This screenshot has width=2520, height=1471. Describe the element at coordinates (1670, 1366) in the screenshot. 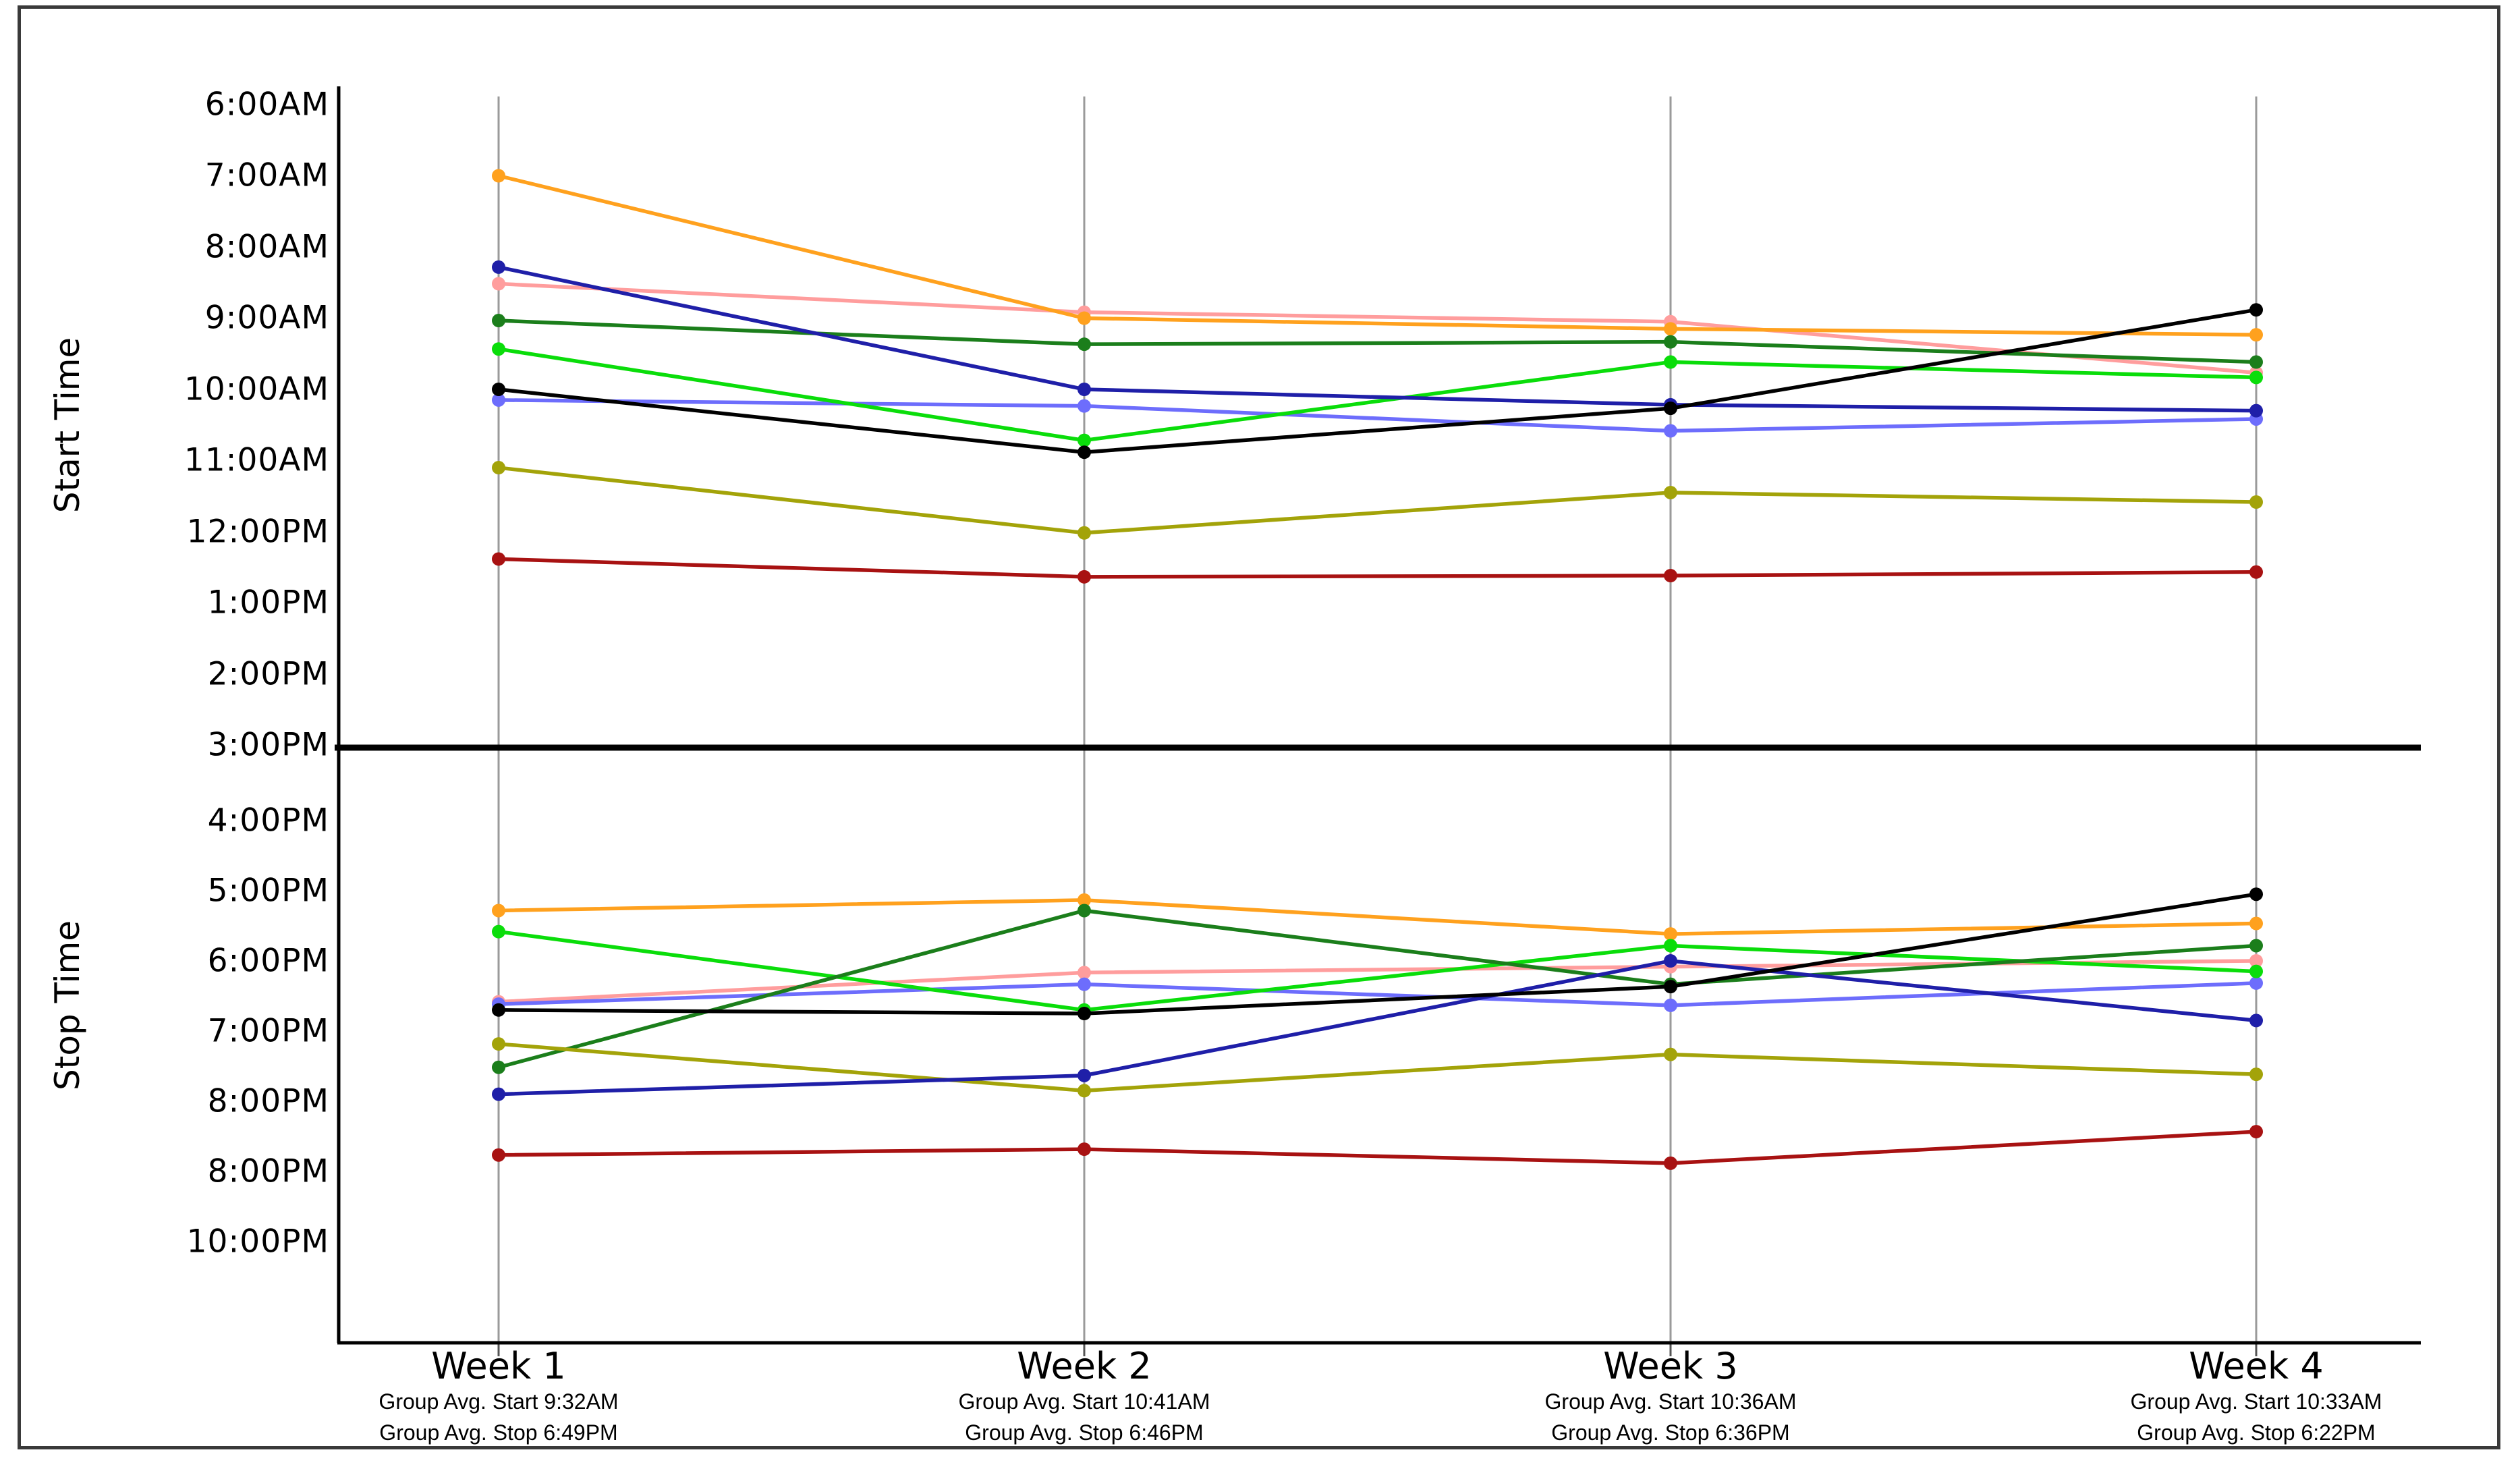

I see `week-3-label: Week 3` at that location.